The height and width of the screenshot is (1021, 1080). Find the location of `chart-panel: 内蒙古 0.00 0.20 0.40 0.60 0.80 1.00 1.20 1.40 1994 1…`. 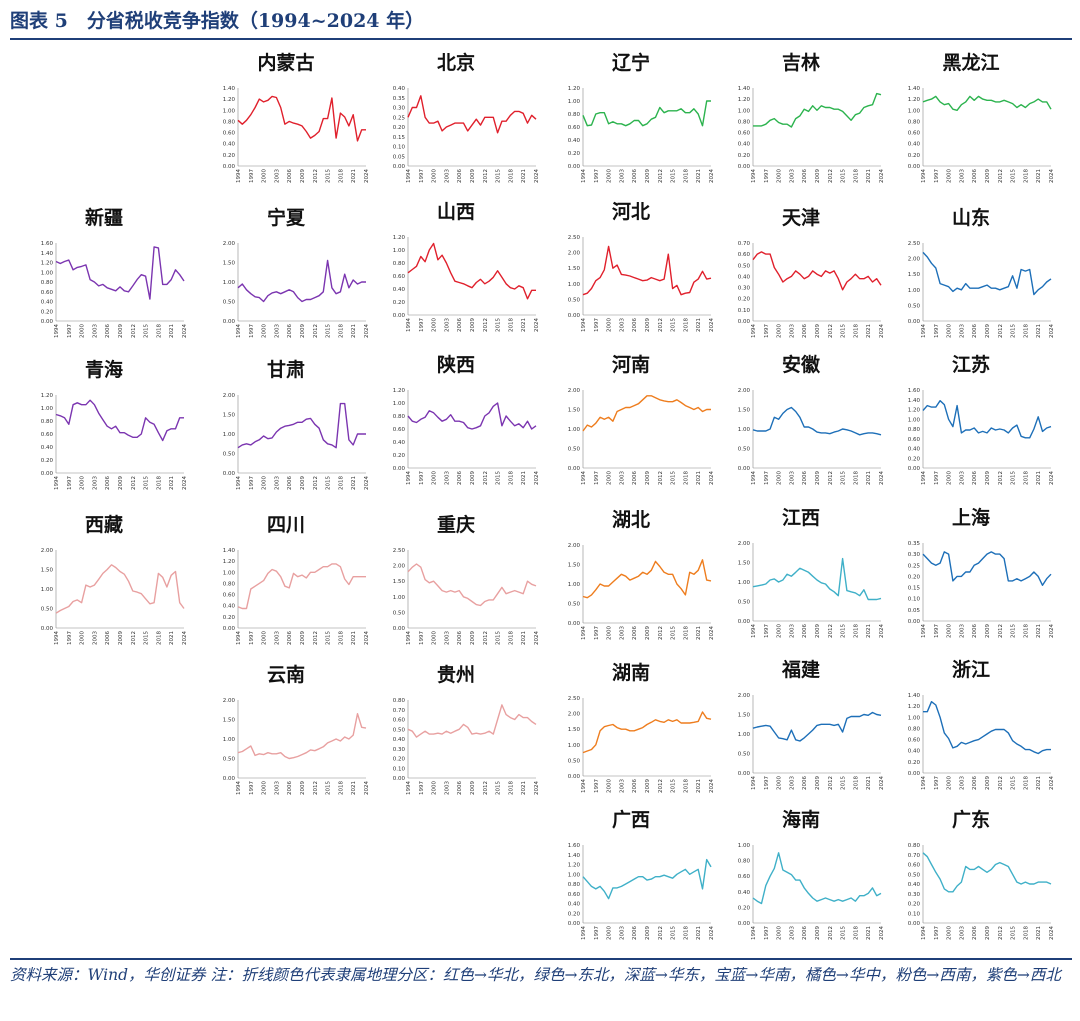

chart-panel: 内蒙古 0.00 0.20 0.40 0.60 0.80 1.00 1.20 1.40 1994 1… is located at coordinates (286, 123).